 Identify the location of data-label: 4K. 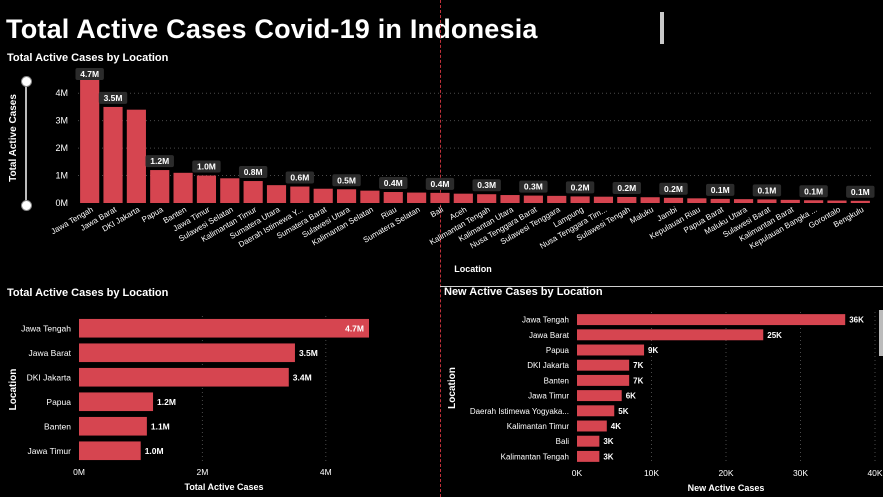
(616, 426).